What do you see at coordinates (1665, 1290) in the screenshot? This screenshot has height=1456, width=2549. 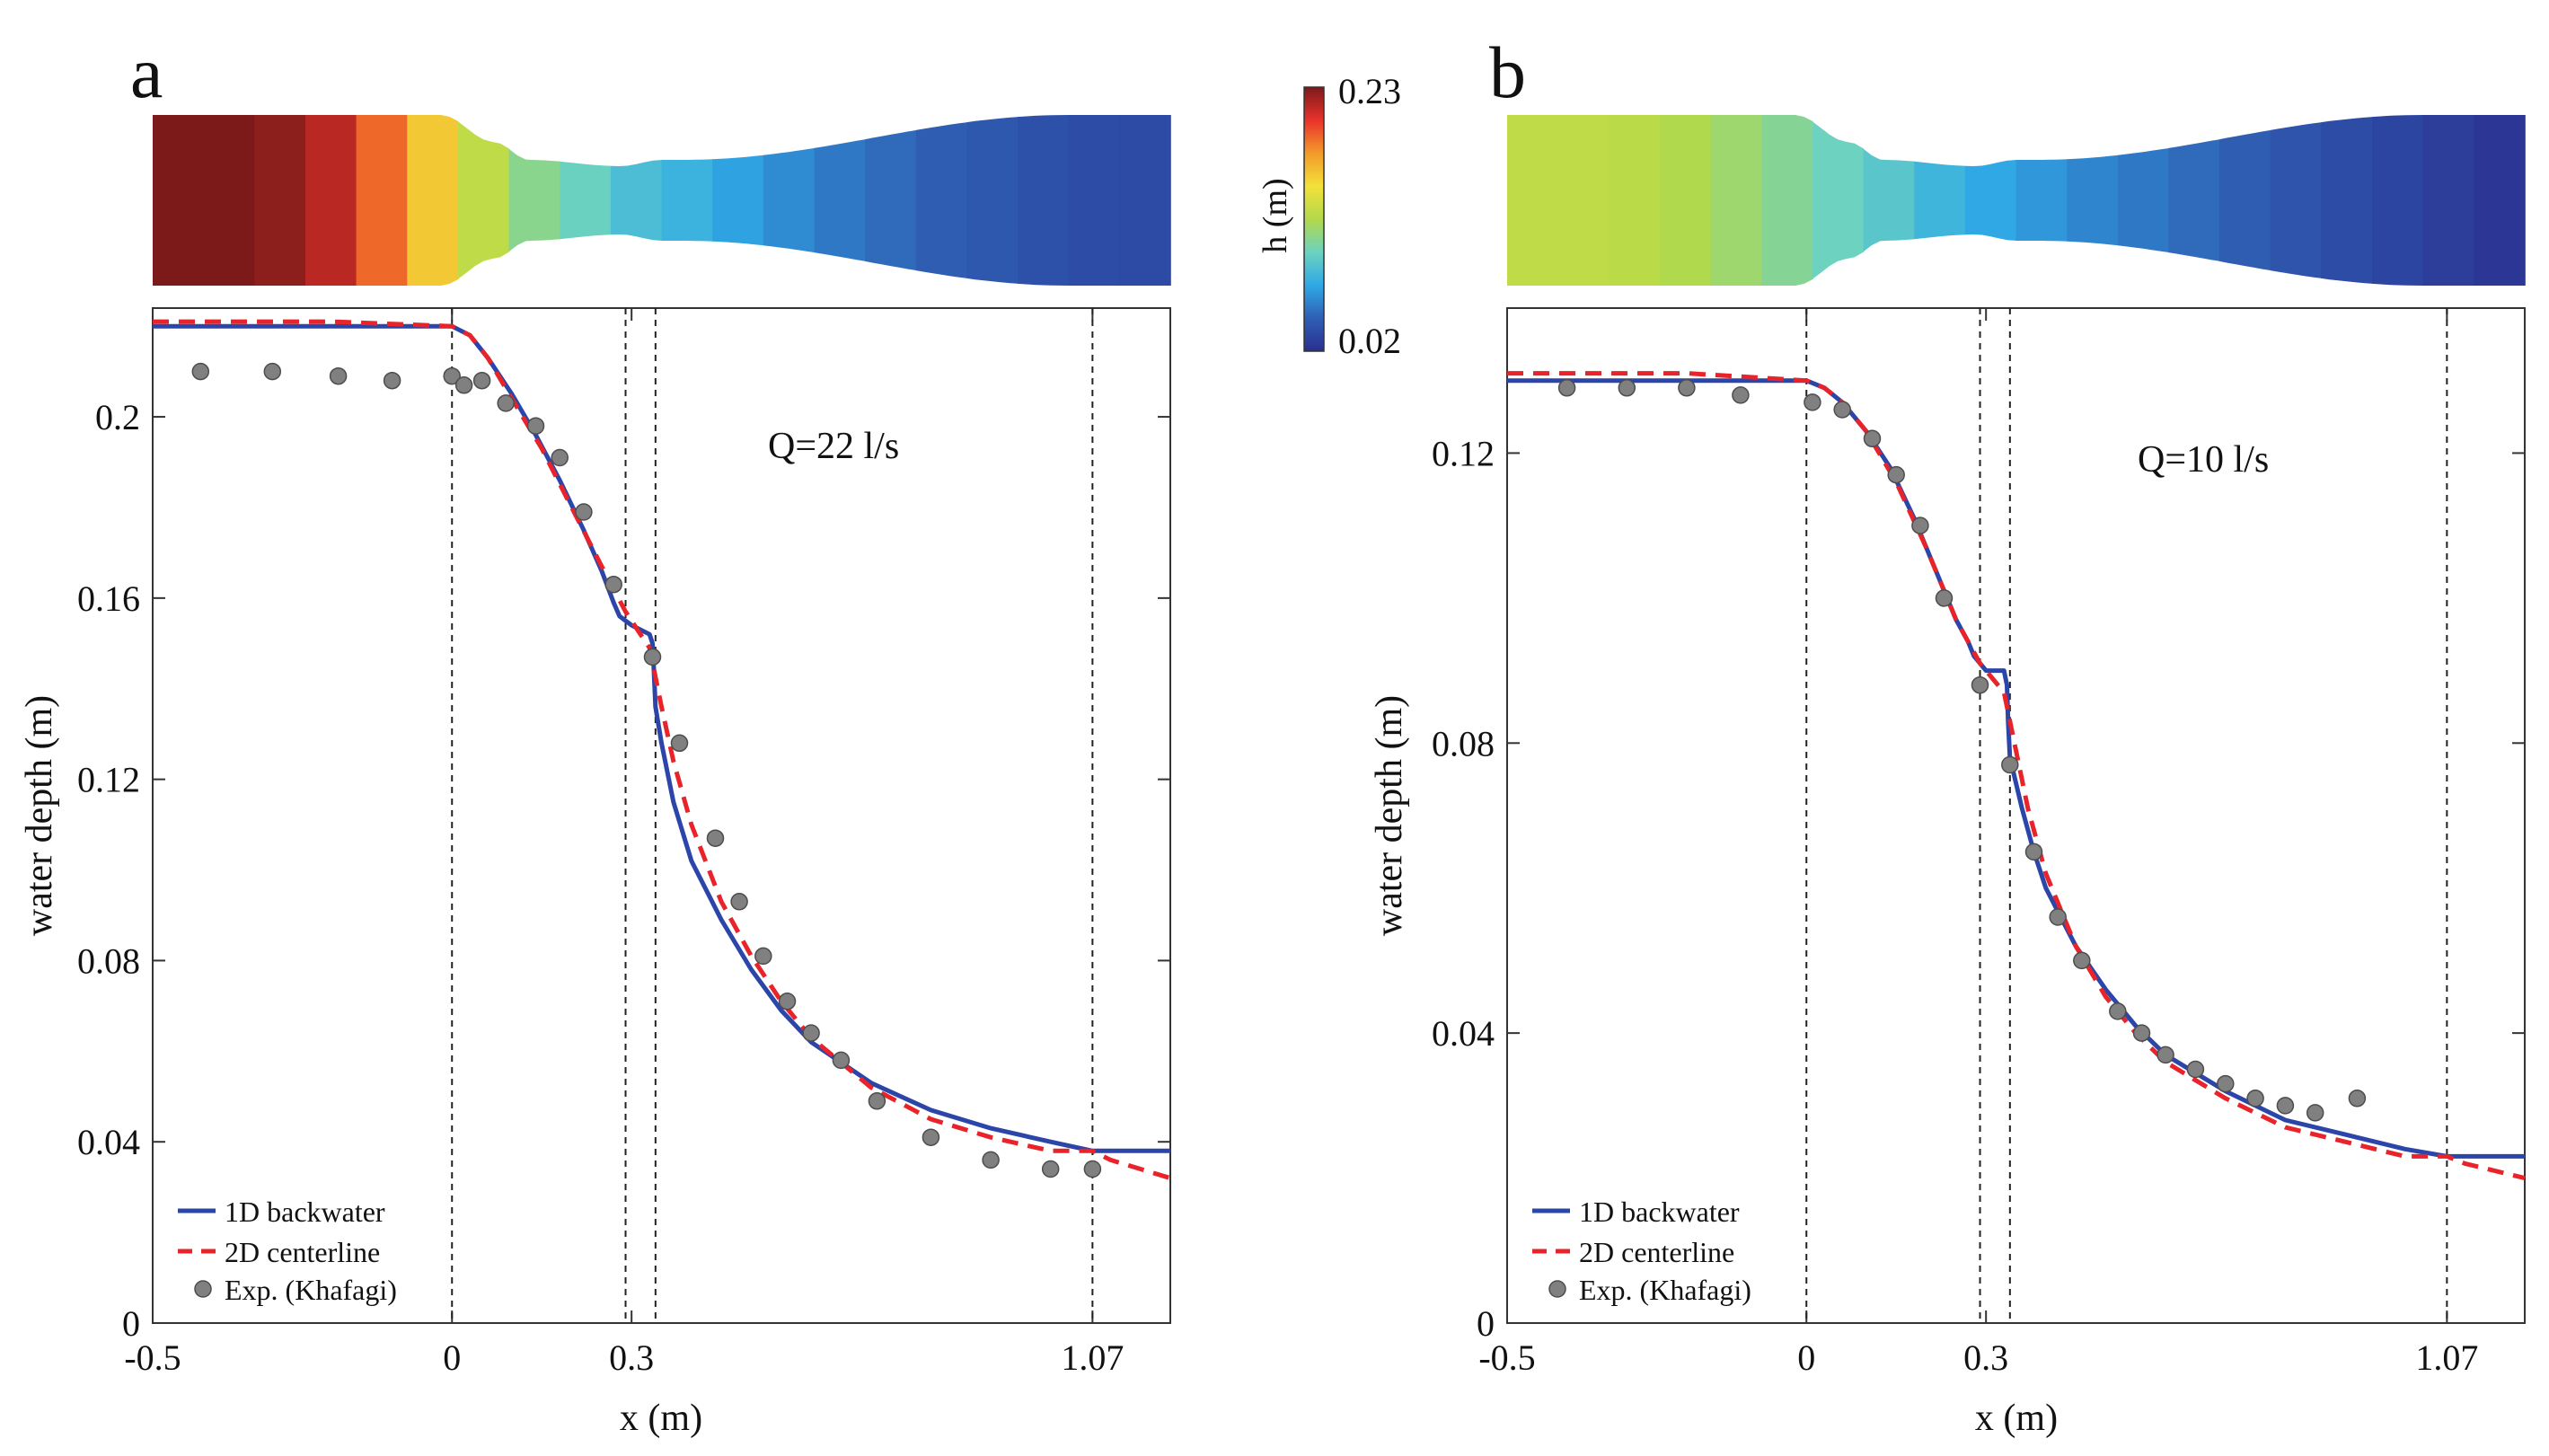 I see `legend-label-experiment-b: Exp. (Khafagi)` at bounding box center [1665, 1290].